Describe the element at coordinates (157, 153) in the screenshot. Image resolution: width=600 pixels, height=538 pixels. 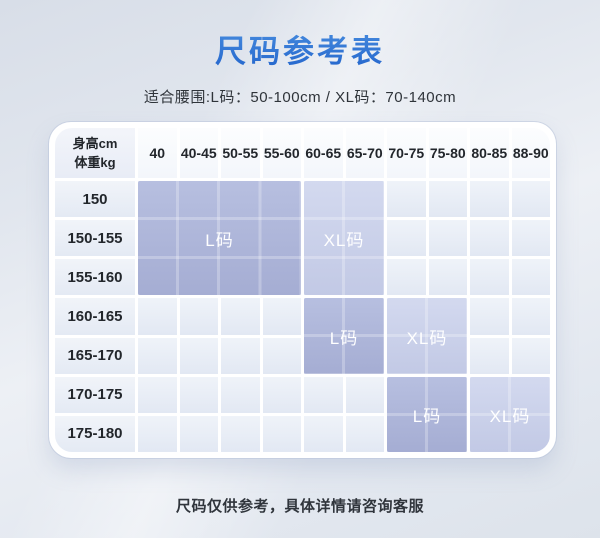
I see `column-header-cell: 40` at that location.